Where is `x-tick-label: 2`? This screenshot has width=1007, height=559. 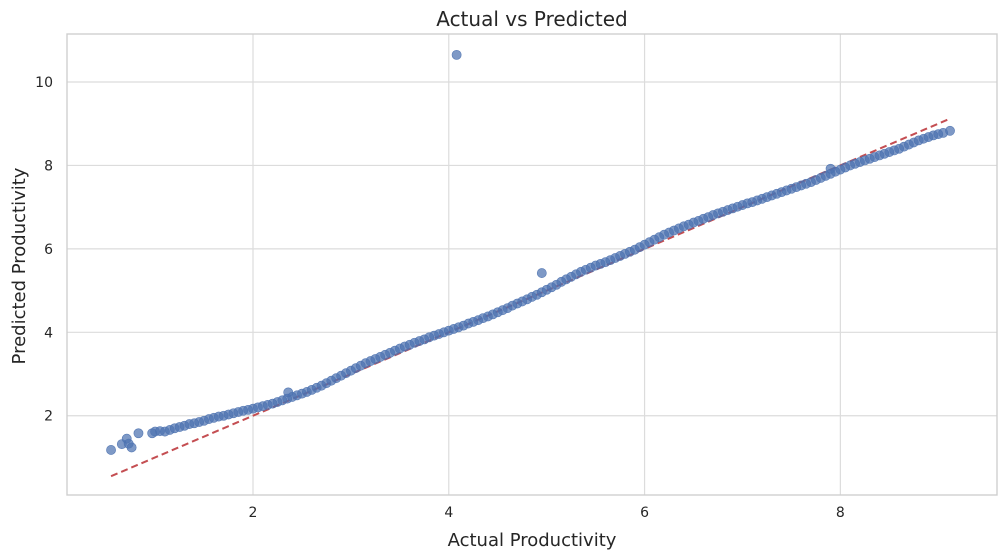
x-tick-label: 2 is located at coordinates (253, 513).